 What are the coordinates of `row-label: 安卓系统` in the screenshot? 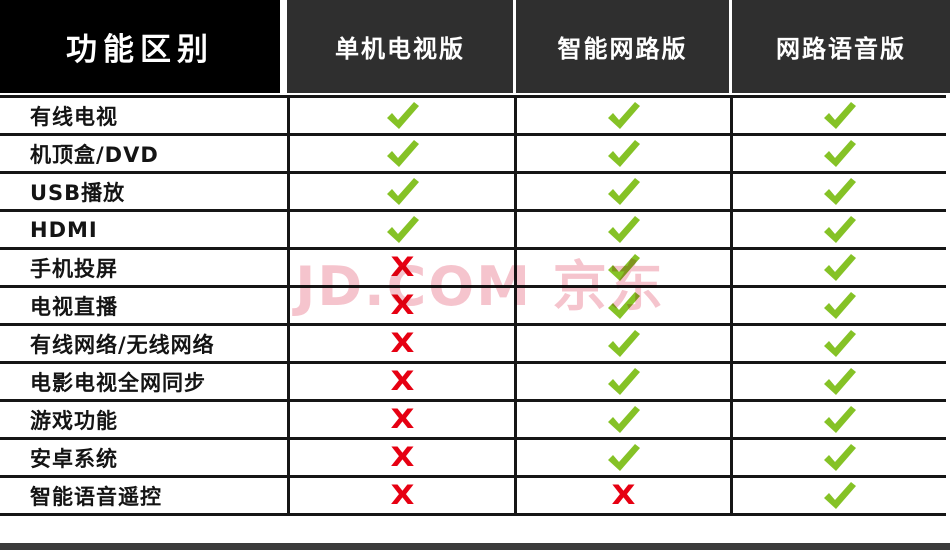 It's located at (74, 458).